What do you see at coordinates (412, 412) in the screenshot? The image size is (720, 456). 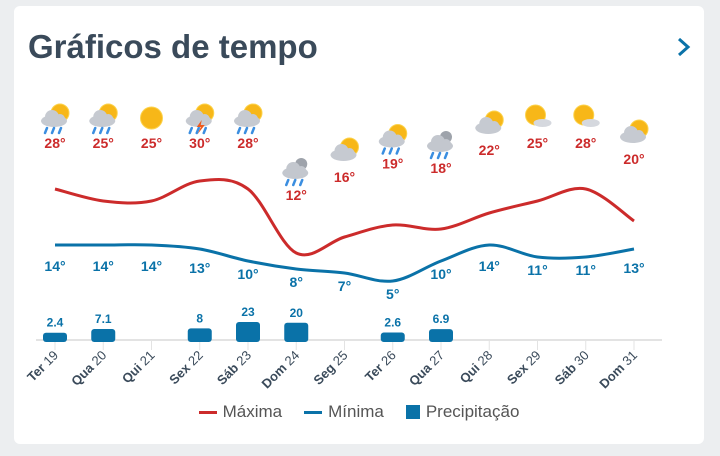 I see `precip-swatch` at bounding box center [412, 412].